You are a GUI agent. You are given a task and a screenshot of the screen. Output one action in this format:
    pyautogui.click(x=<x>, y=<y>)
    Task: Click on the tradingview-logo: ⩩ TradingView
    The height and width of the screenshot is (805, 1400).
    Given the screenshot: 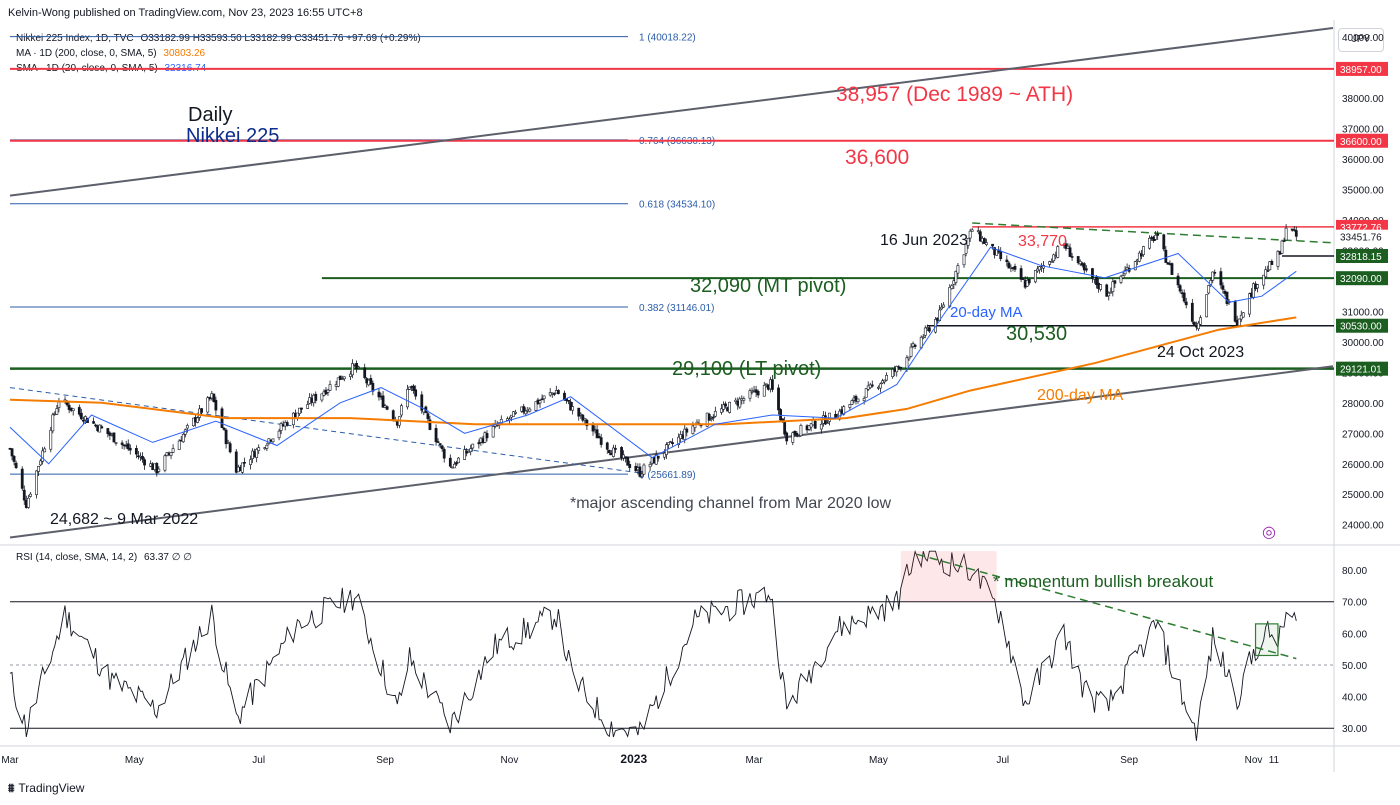 What is the action you would take?
    pyautogui.click(x=46, y=788)
    